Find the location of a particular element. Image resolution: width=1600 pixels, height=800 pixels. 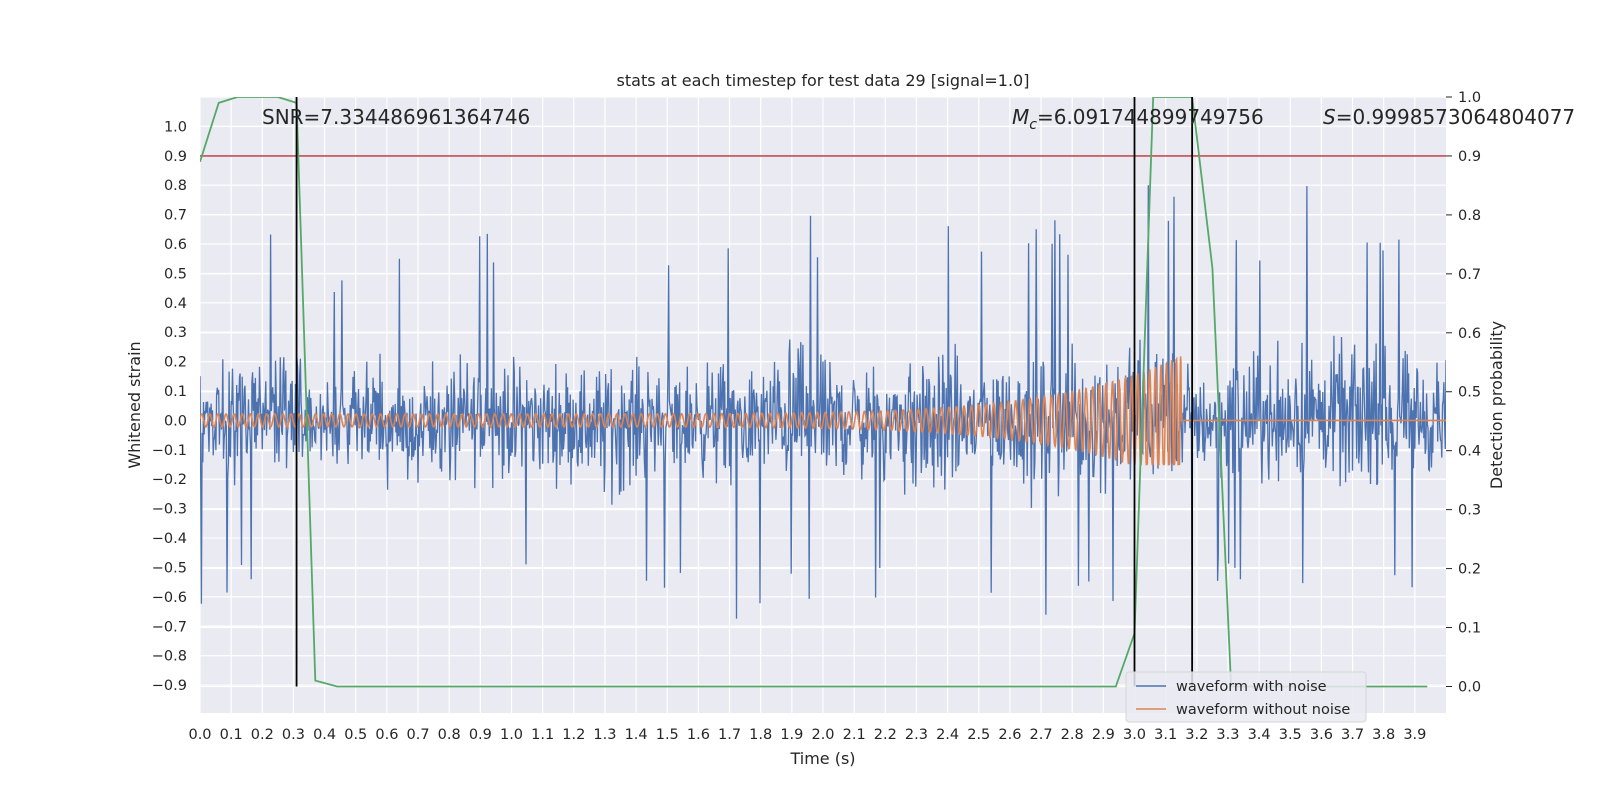

right-y-tick-label: 0.4 is located at coordinates (1469, 452).